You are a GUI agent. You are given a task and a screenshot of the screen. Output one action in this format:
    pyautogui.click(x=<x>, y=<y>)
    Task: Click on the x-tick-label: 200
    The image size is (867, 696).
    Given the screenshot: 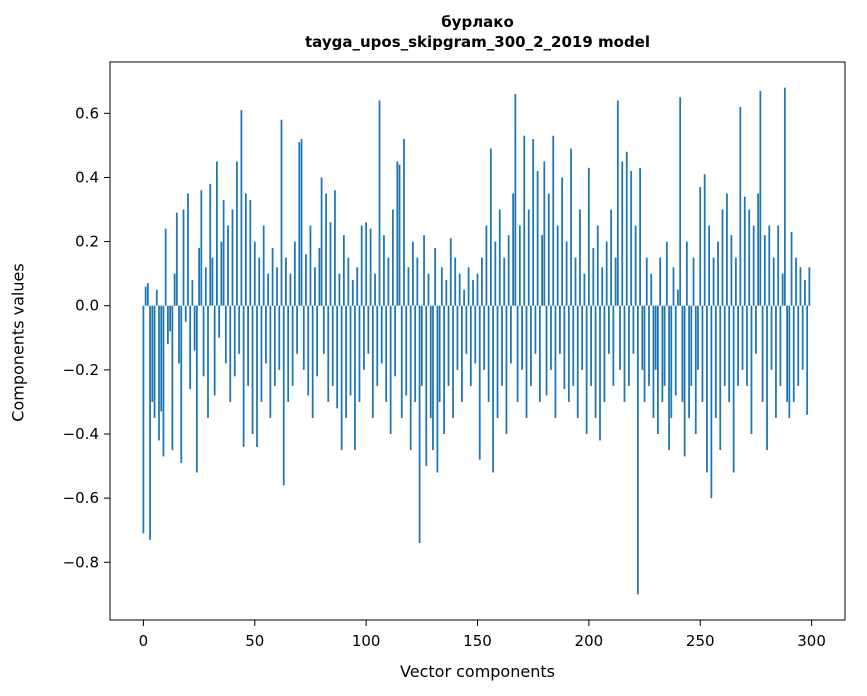 What is the action you would take?
    pyautogui.click(x=589, y=641)
    